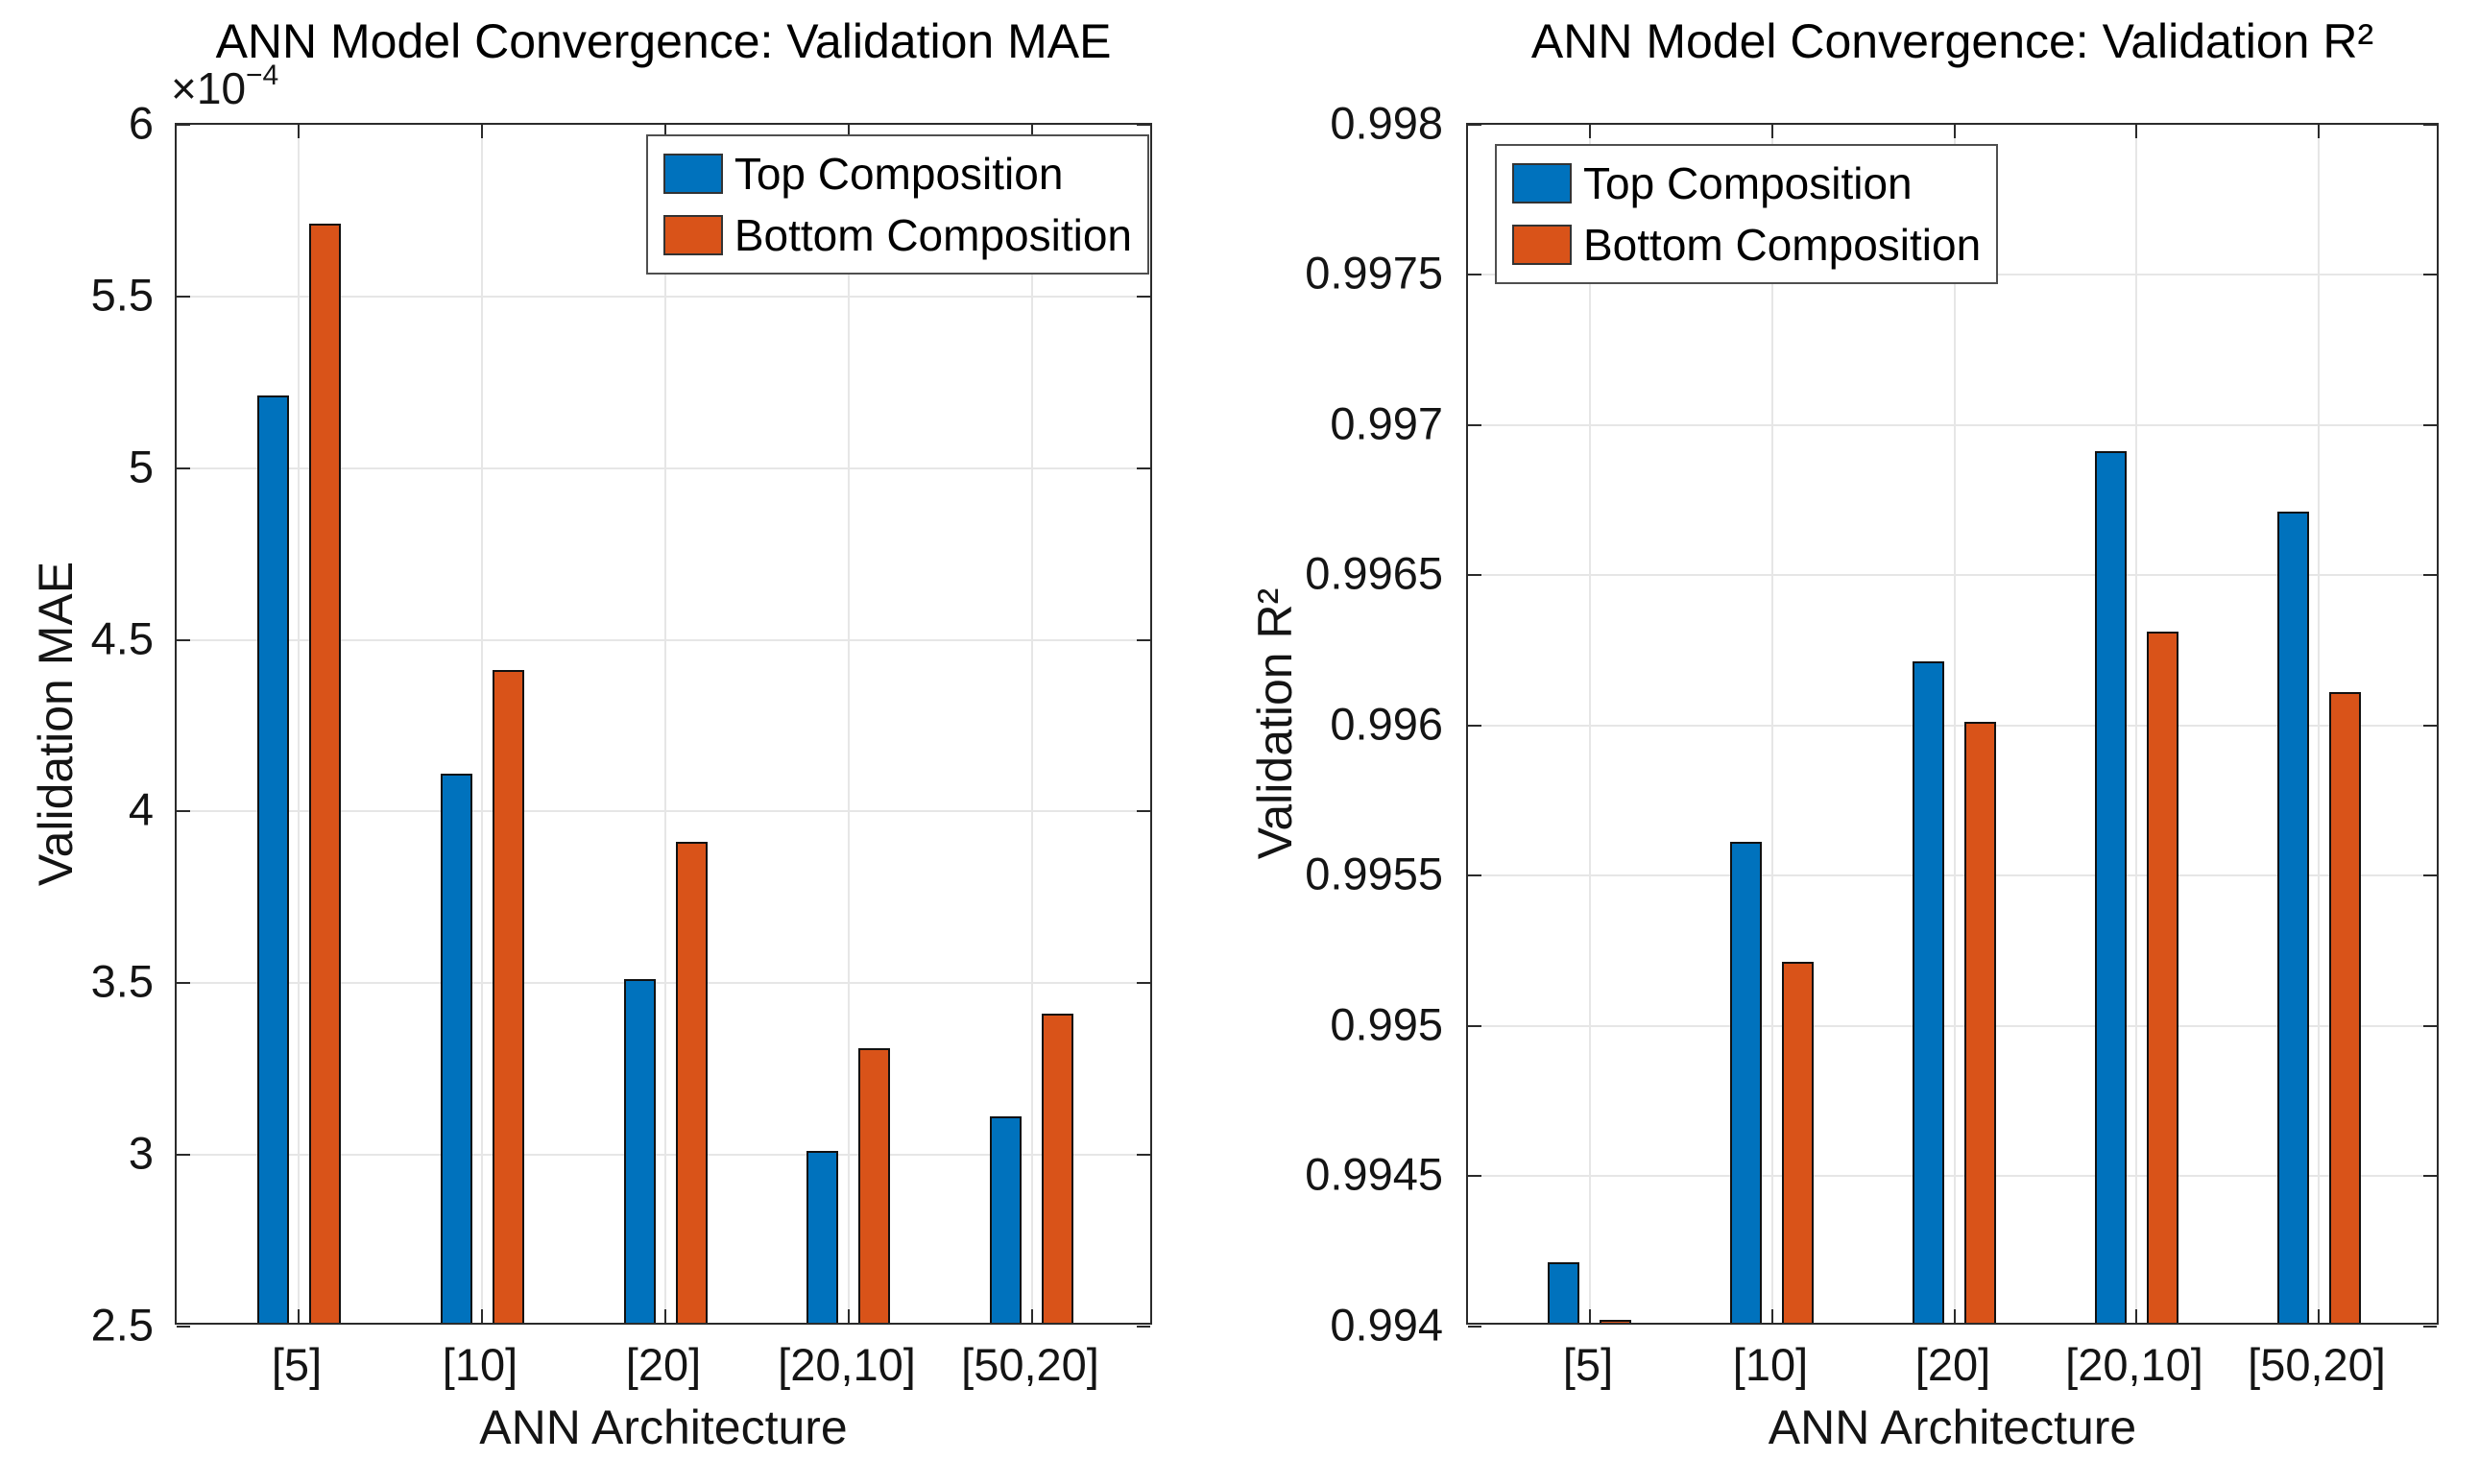 This screenshot has height=1484, width=2479. Describe the element at coordinates (1387, 123) in the screenshot. I see `y-tick-label: 0.998` at that location.